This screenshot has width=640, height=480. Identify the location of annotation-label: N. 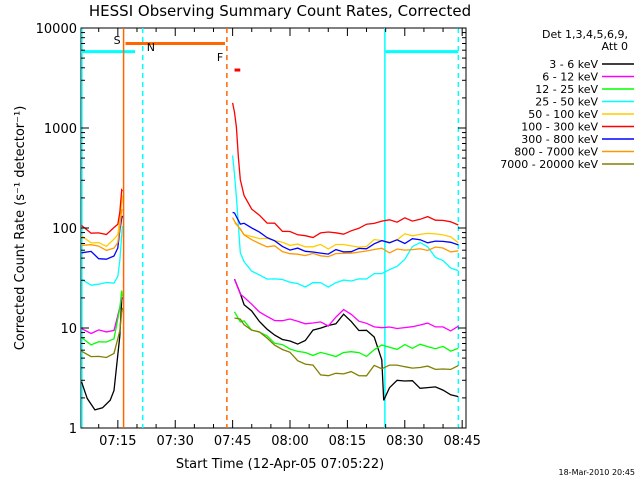
(151, 47).